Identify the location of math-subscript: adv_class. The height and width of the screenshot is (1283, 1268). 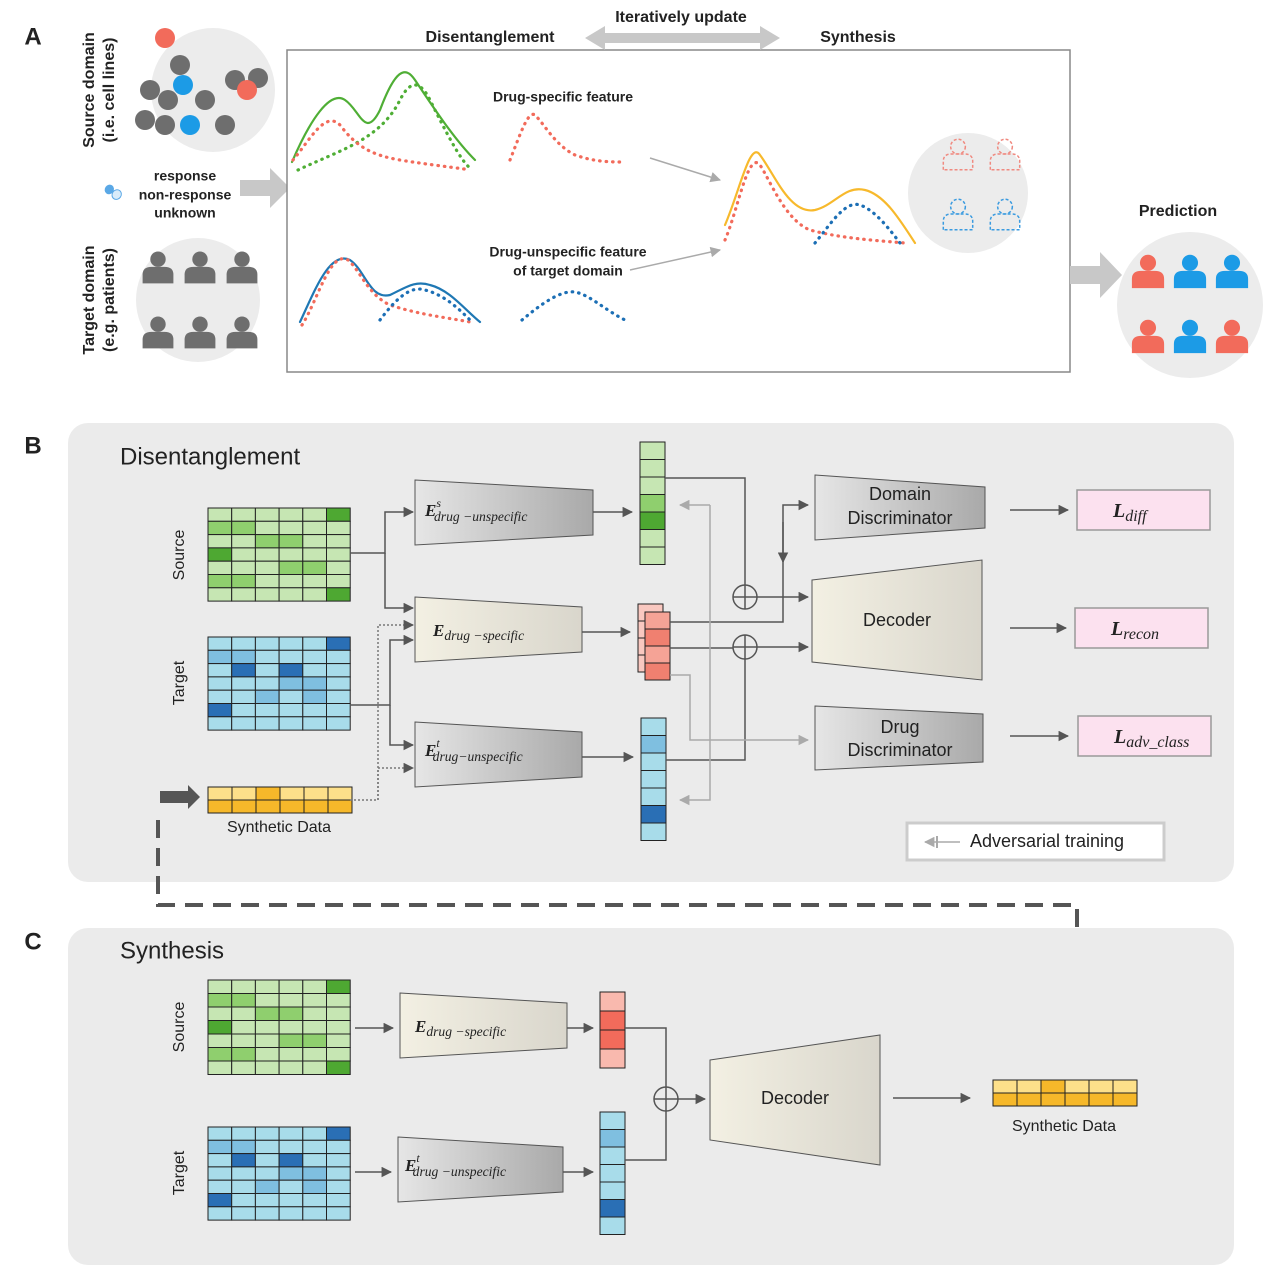
(1157, 742).